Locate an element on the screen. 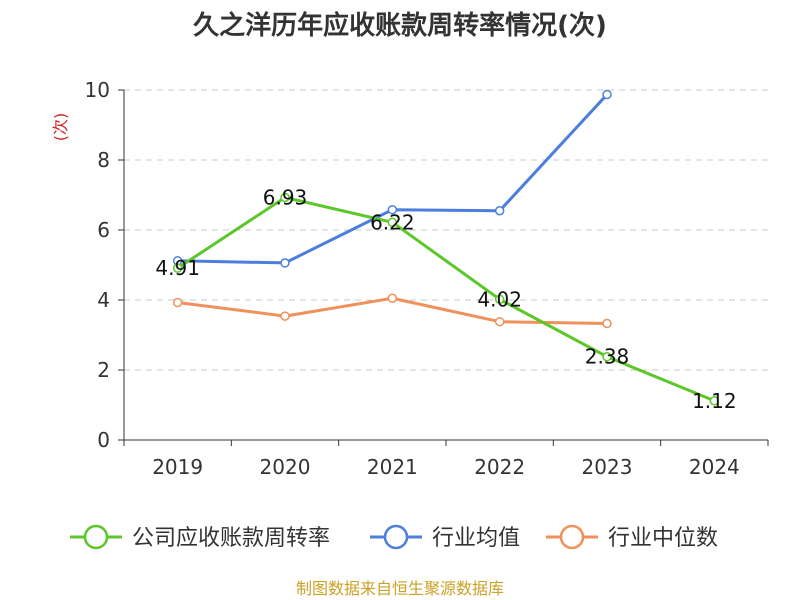 The width and height of the screenshot is (800, 600). data-label: 1.12 is located at coordinates (714, 401).